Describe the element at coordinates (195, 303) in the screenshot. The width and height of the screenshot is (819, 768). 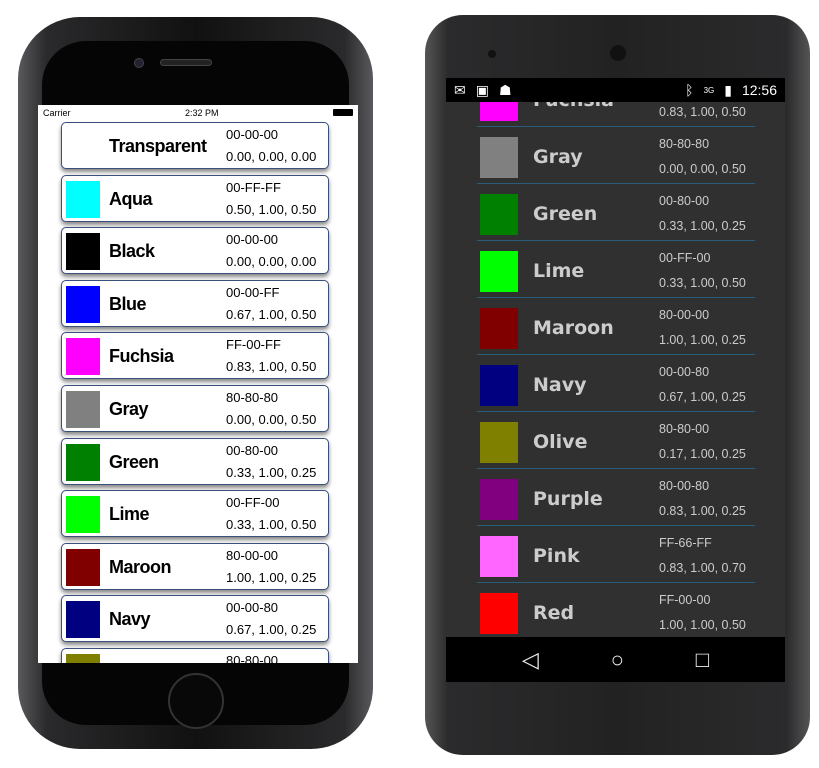
I see `list-item: Blue 00-00-FF 0.67, 1.00, 0.50` at that location.